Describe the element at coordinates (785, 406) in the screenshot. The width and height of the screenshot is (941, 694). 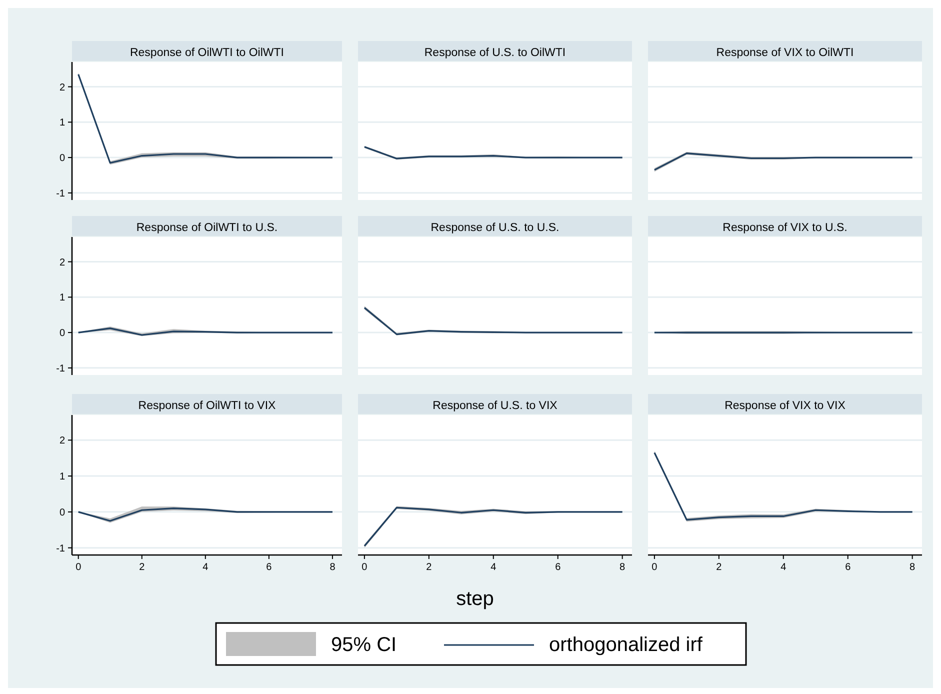
I see `chart-title: Response of VIX to VIX` at that location.